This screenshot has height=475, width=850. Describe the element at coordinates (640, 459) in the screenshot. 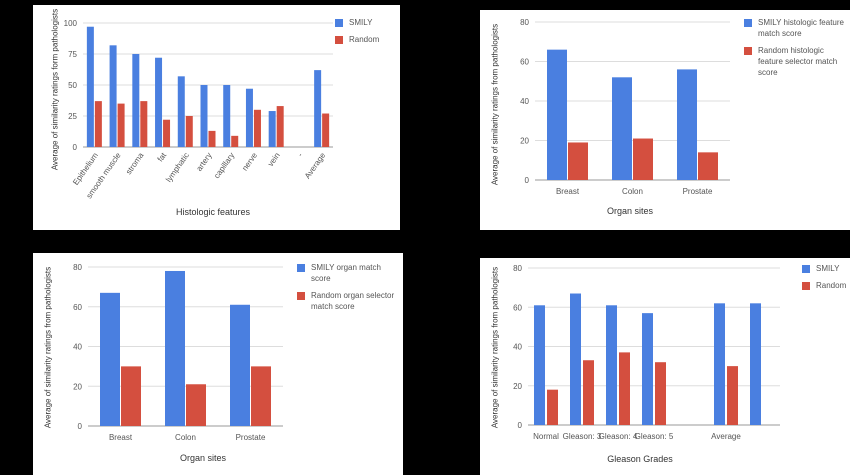

I see `x-axis-title: Gleason Grades` at that location.